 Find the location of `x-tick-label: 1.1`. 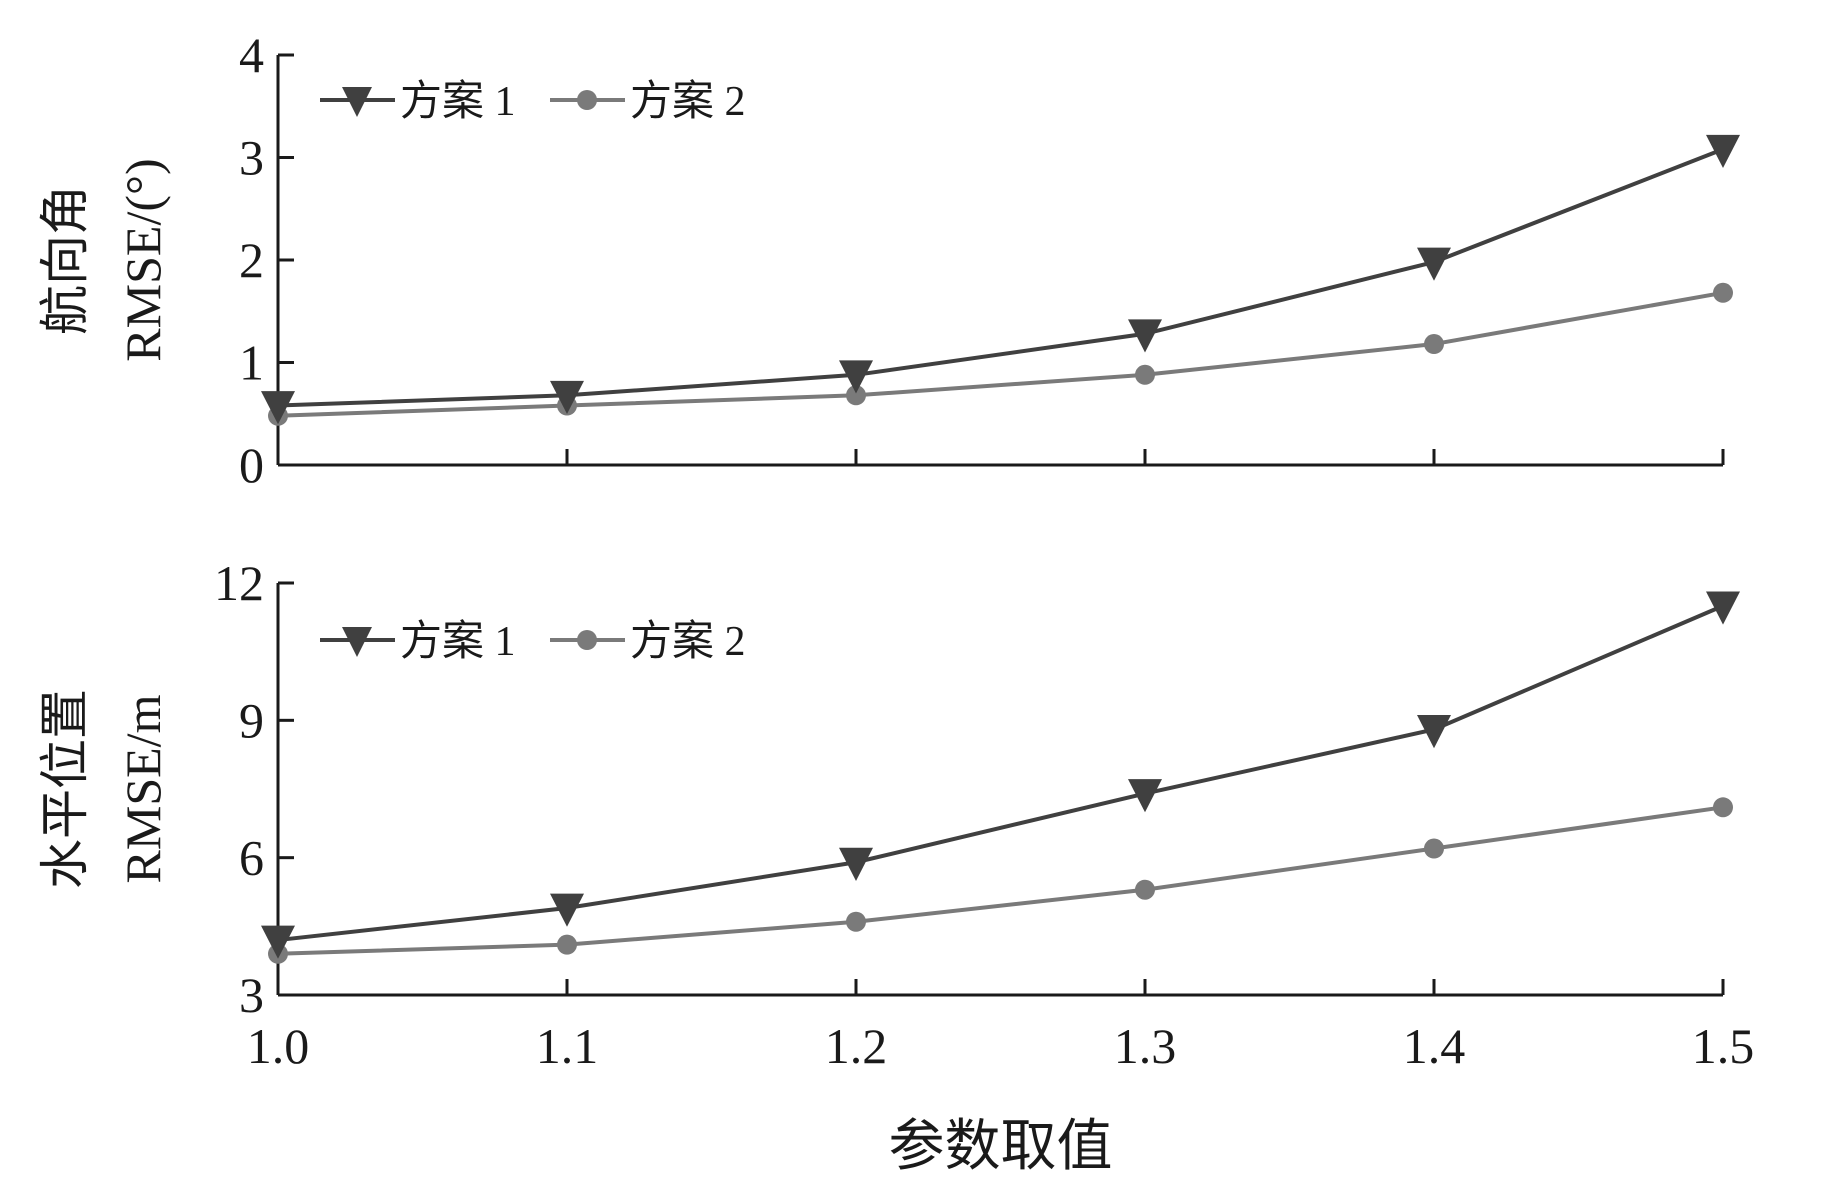

x-tick-label: 1.1 is located at coordinates (567, 1046).